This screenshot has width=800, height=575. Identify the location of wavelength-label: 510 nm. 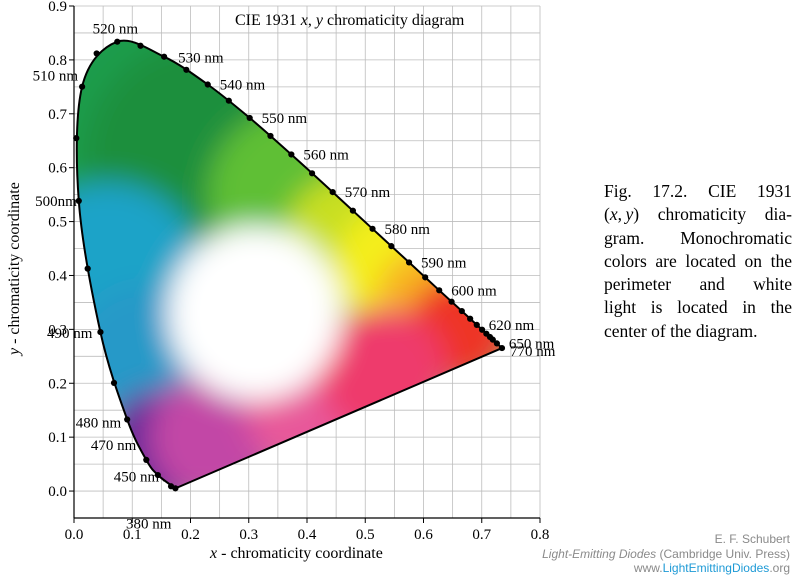
(56, 77).